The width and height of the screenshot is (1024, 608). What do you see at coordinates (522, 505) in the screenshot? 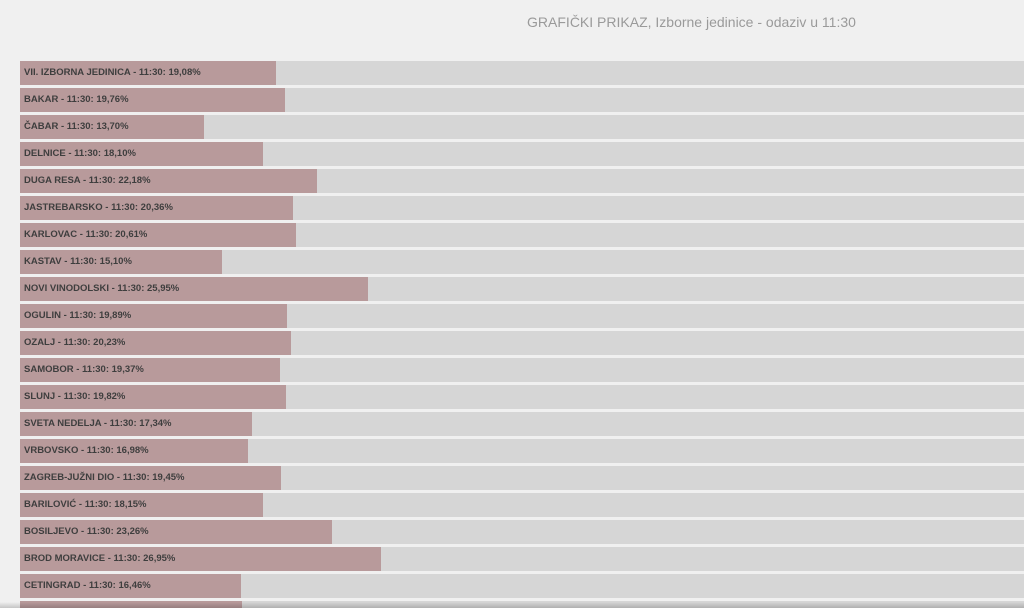
I see `bar-row: BARILOVIĆ - 11:30: 18,15%` at bounding box center [522, 505].